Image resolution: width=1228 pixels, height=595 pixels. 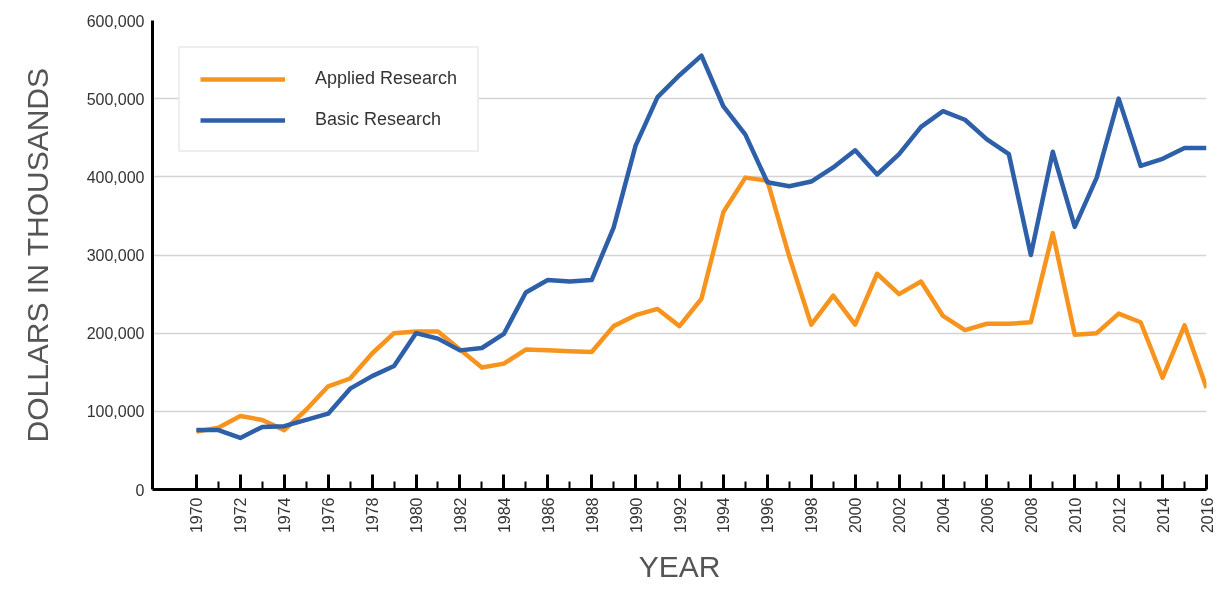 I want to click on x-tick-label: 1990, so click(x=636, y=515).